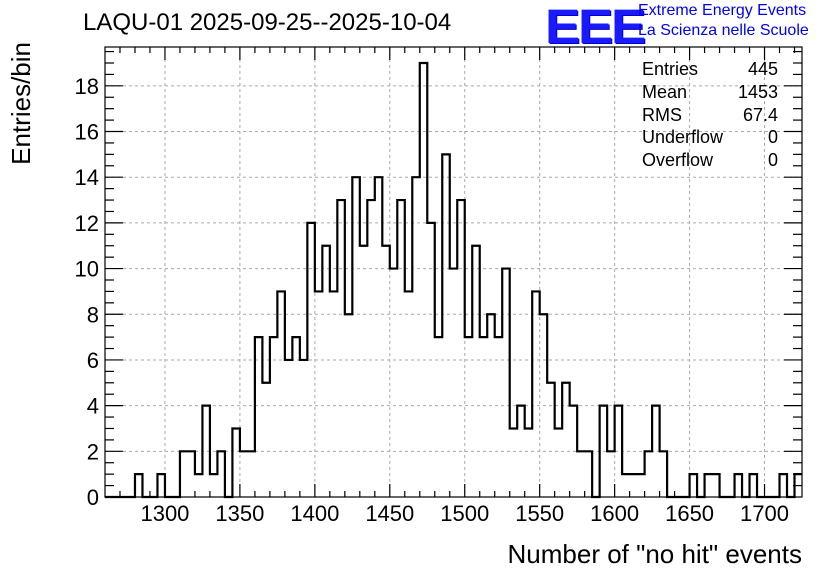 The height and width of the screenshot is (572, 836). I want to click on y-tick-label: 10, so click(87, 269).